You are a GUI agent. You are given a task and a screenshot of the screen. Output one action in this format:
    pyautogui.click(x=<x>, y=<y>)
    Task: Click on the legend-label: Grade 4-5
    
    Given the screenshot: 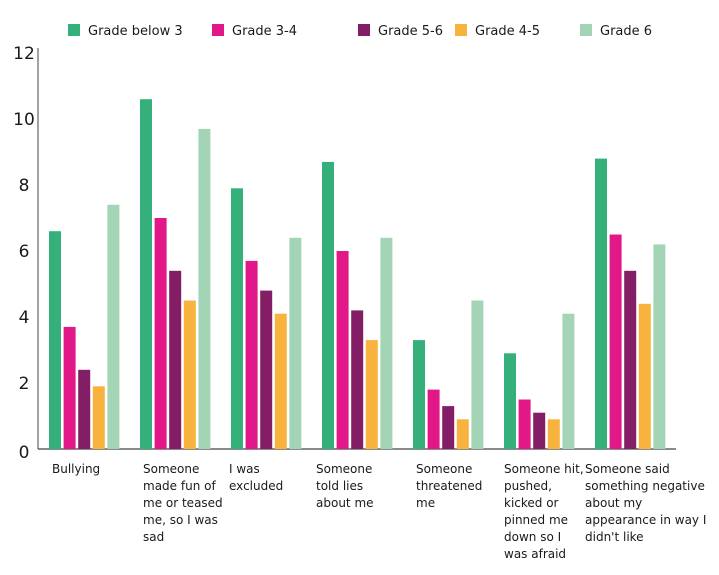 What is the action you would take?
    pyautogui.click(x=507, y=31)
    